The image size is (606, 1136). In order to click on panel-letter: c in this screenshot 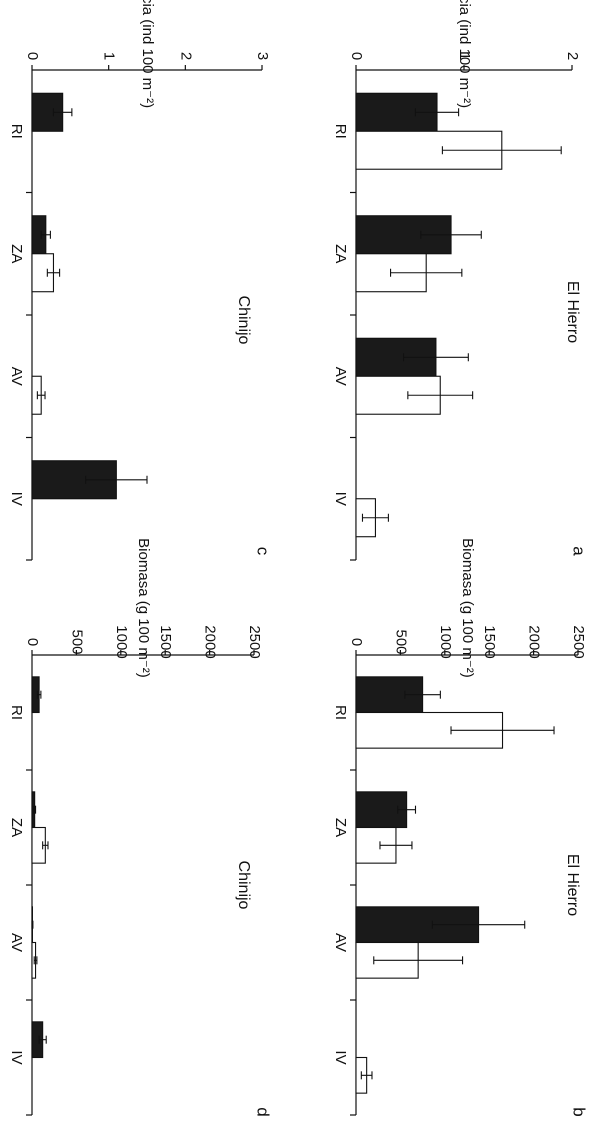, I will do `click(263, 551)`.